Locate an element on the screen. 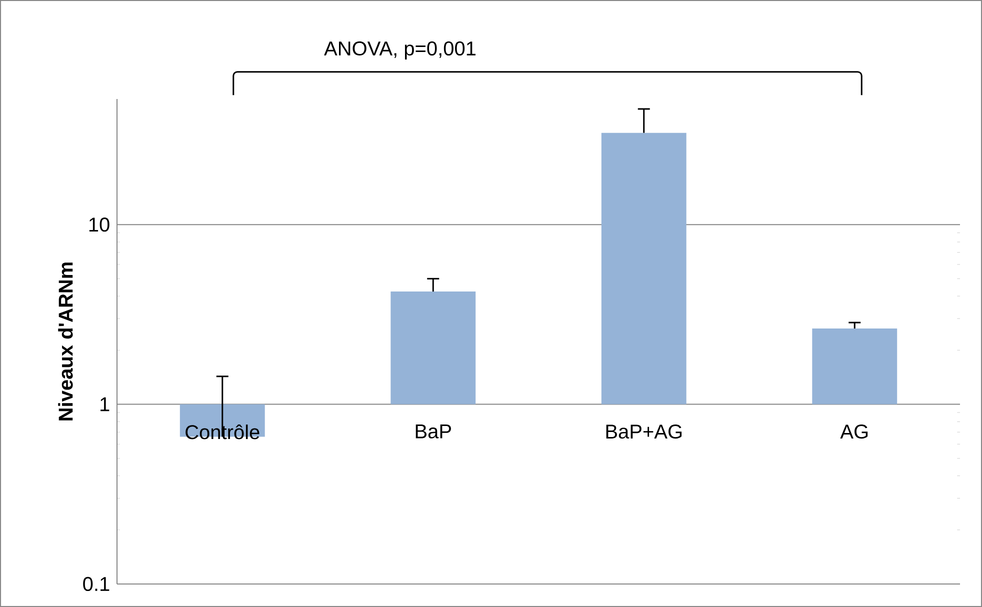 This screenshot has width=982, height=607. x-tick-label: BaP is located at coordinates (433, 431).